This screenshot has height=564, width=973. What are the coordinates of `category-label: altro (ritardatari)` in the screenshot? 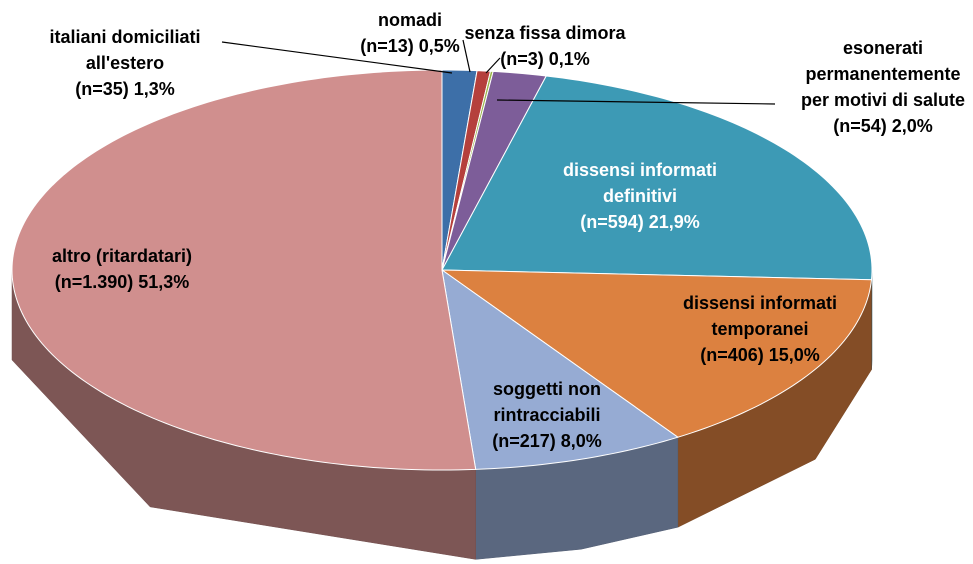 It's located at (122, 256).